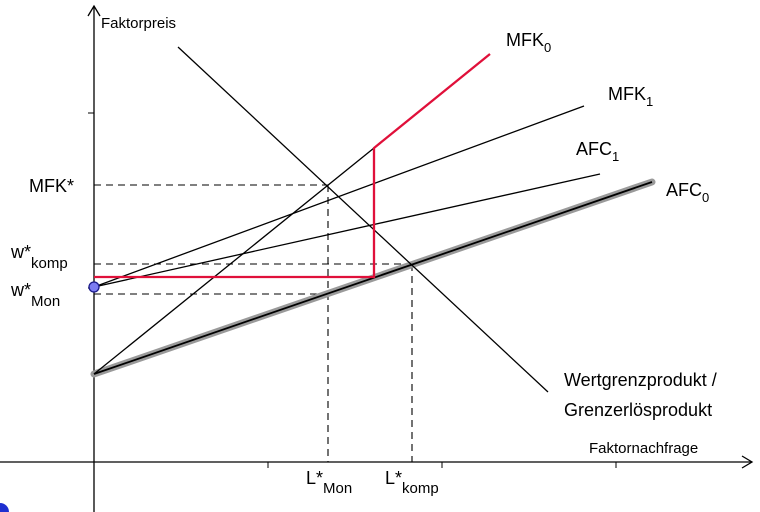 This screenshot has width=760, height=512. I want to click on w-mon-label: w*Mon, so click(35, 295).